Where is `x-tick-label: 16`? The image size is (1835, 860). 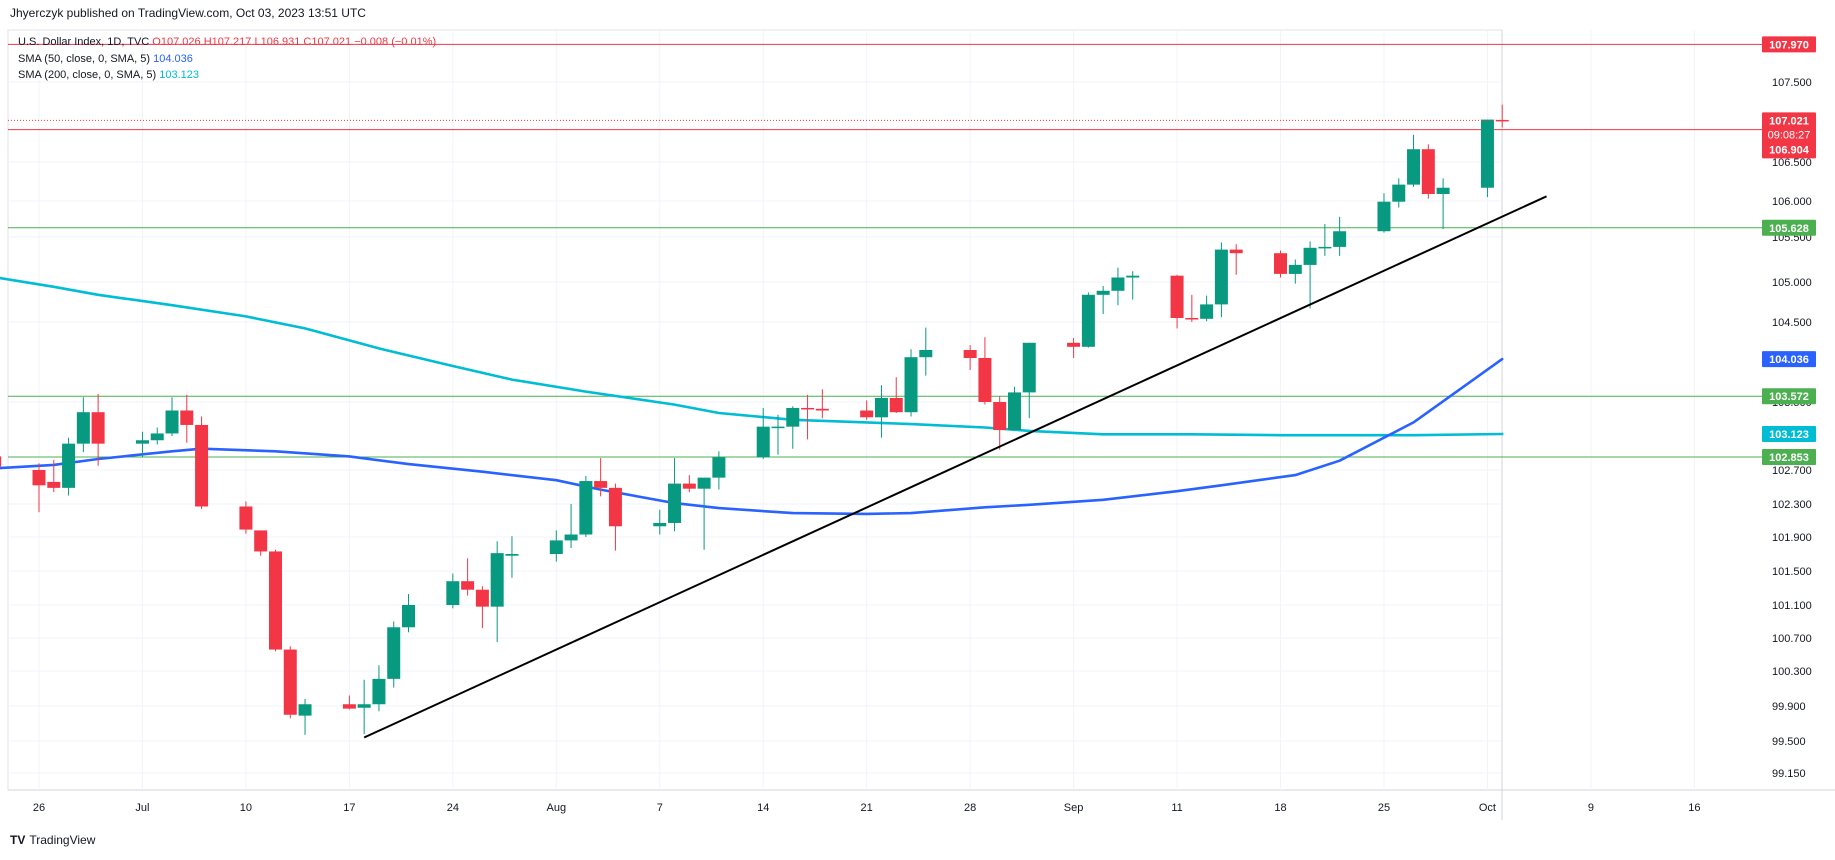
x-tick-label: 16 is located at coordinates (1694, 808).